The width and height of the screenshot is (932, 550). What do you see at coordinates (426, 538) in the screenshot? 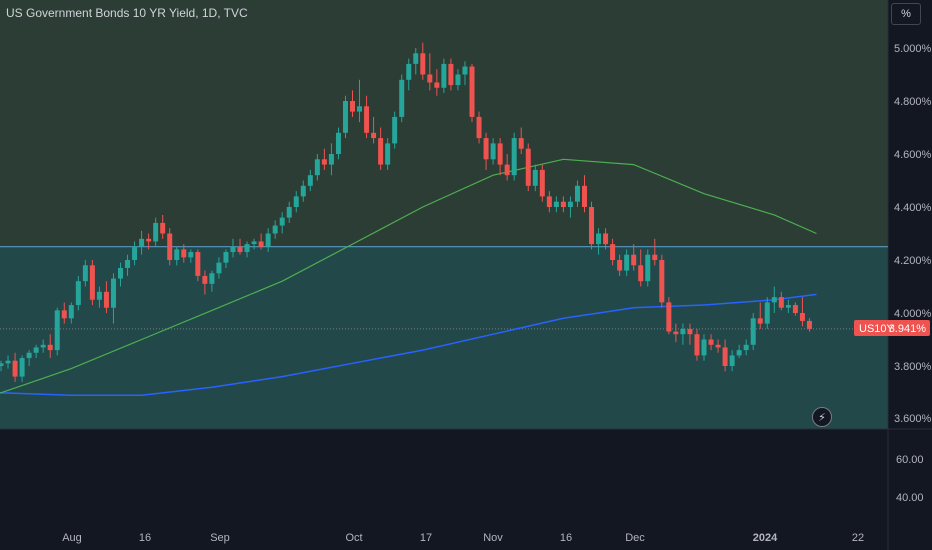
I see `time-tick-label: 17` at bounding box center [426, 538].